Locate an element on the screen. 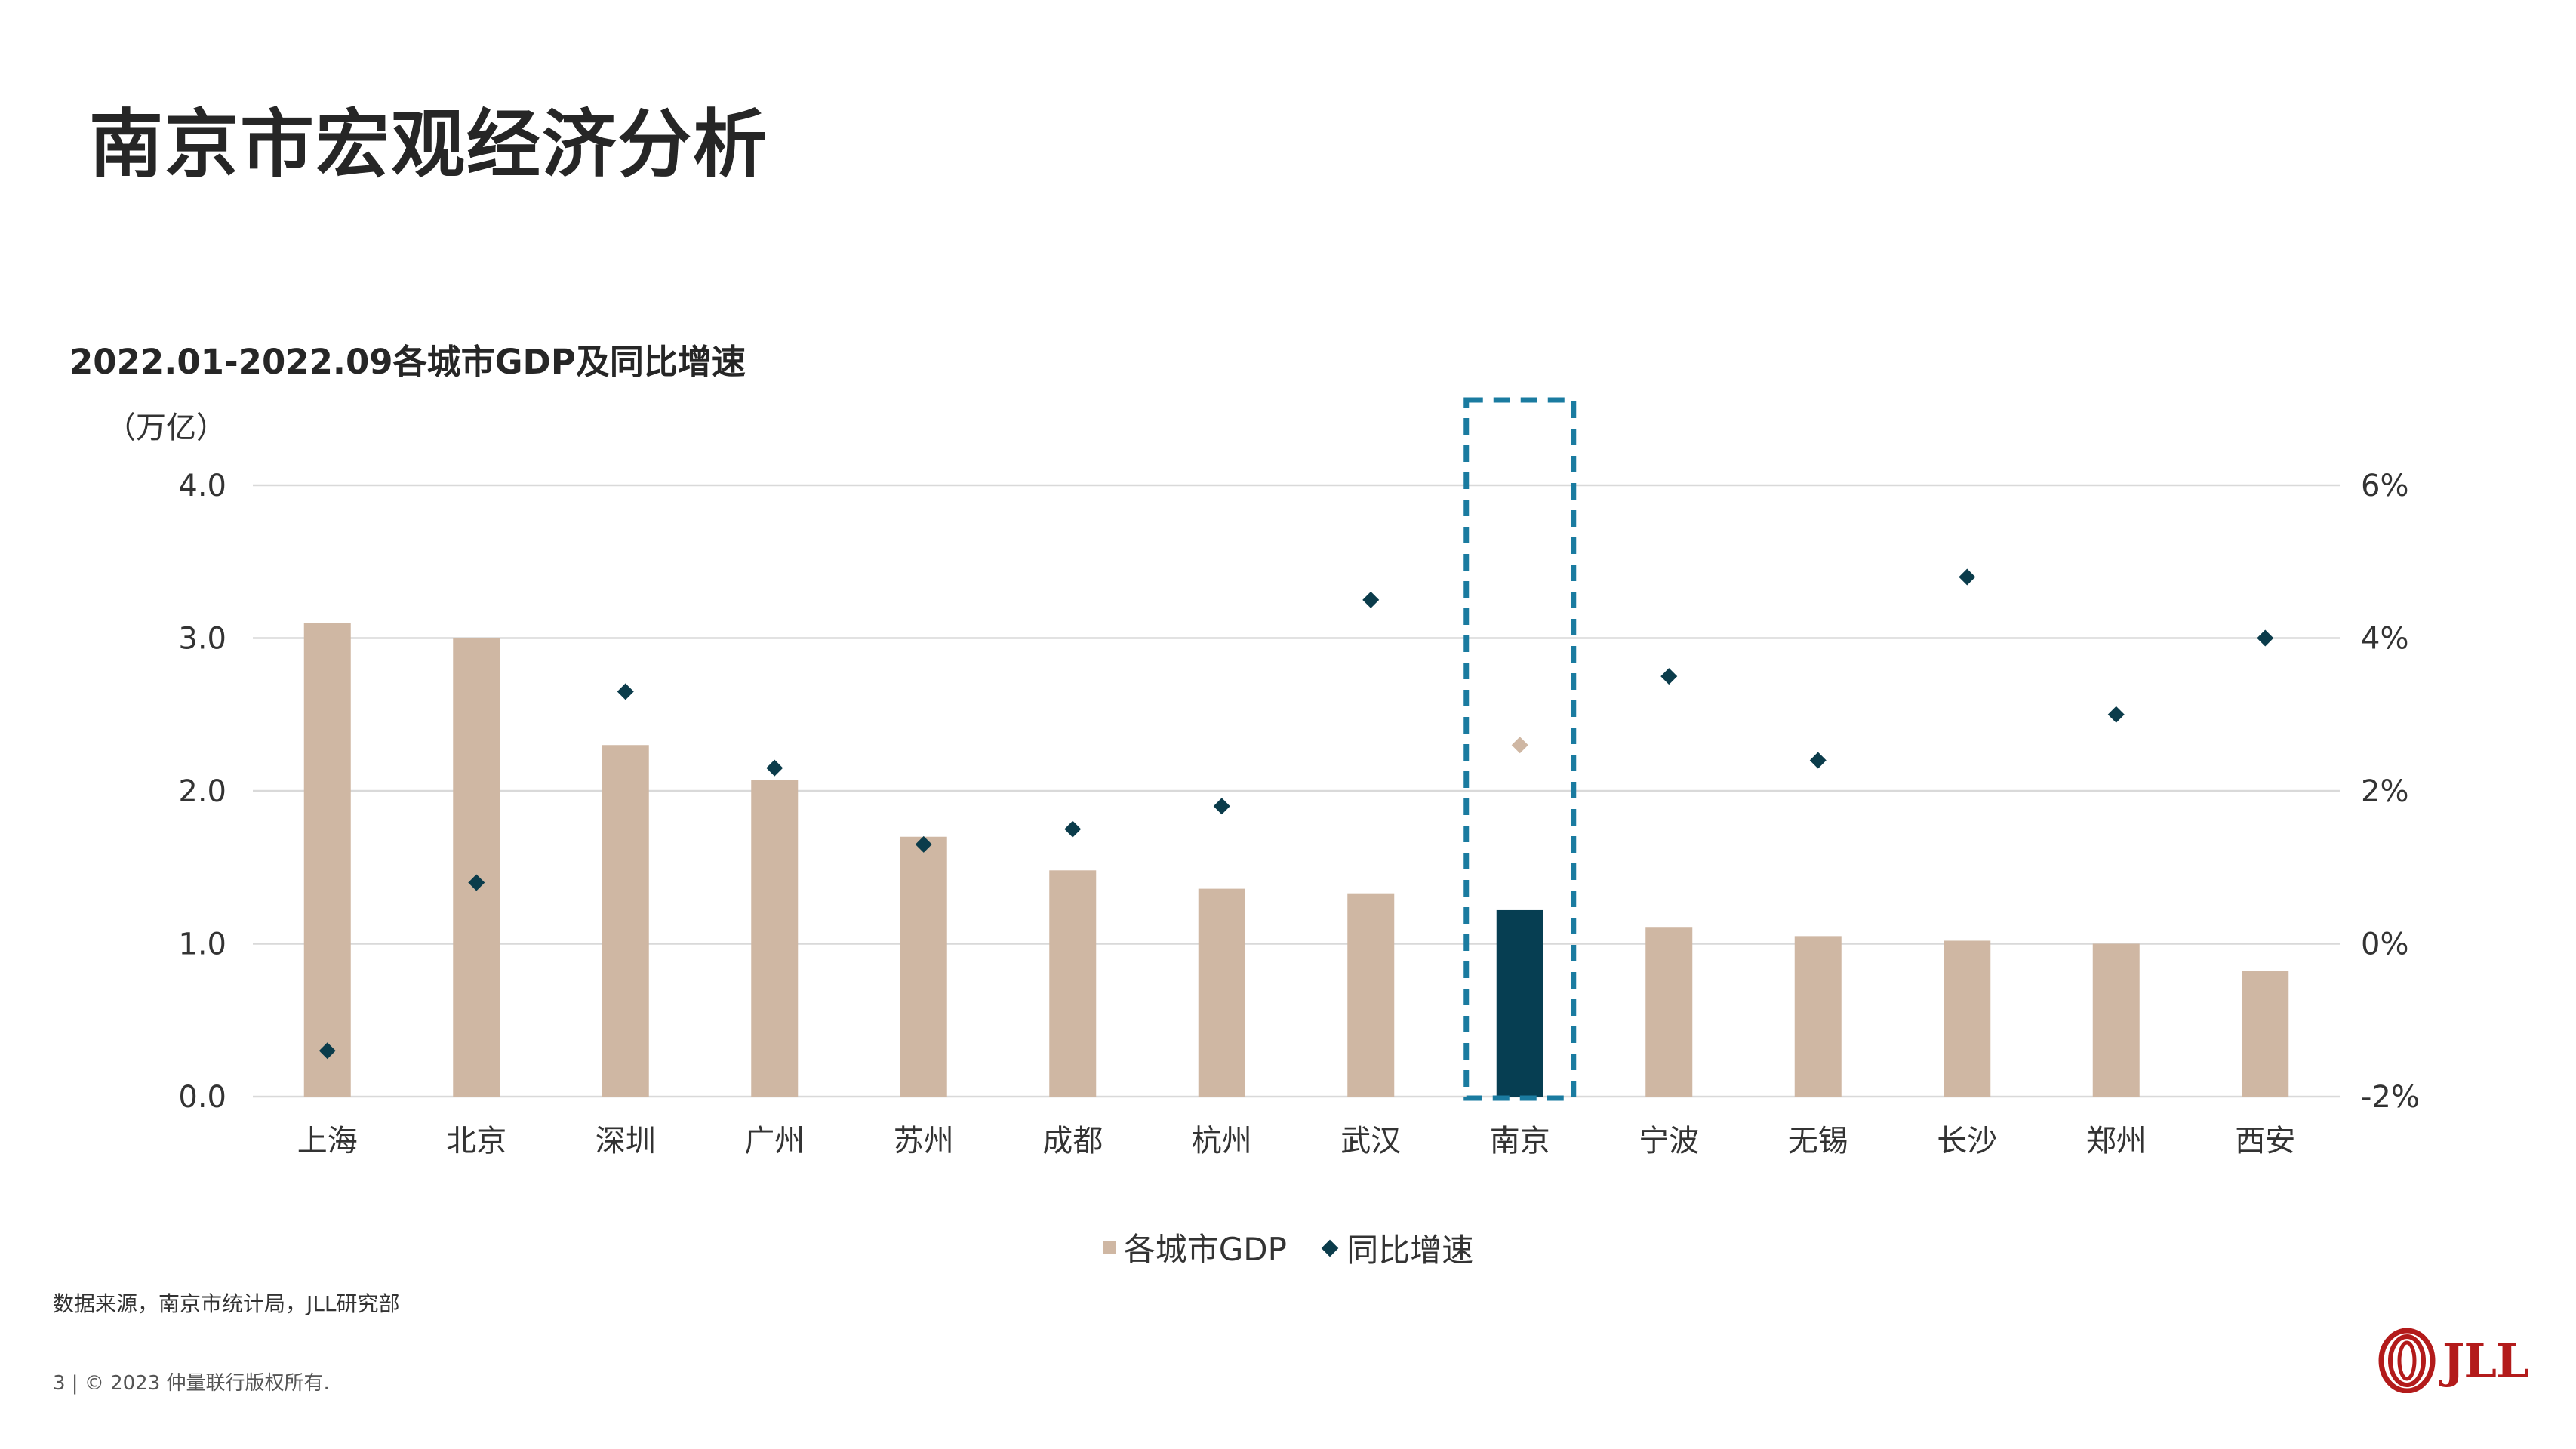 The width and height of the screenshot is (2576, 1449). category-label: 武汉 is located at coordinates (1370, 1141).